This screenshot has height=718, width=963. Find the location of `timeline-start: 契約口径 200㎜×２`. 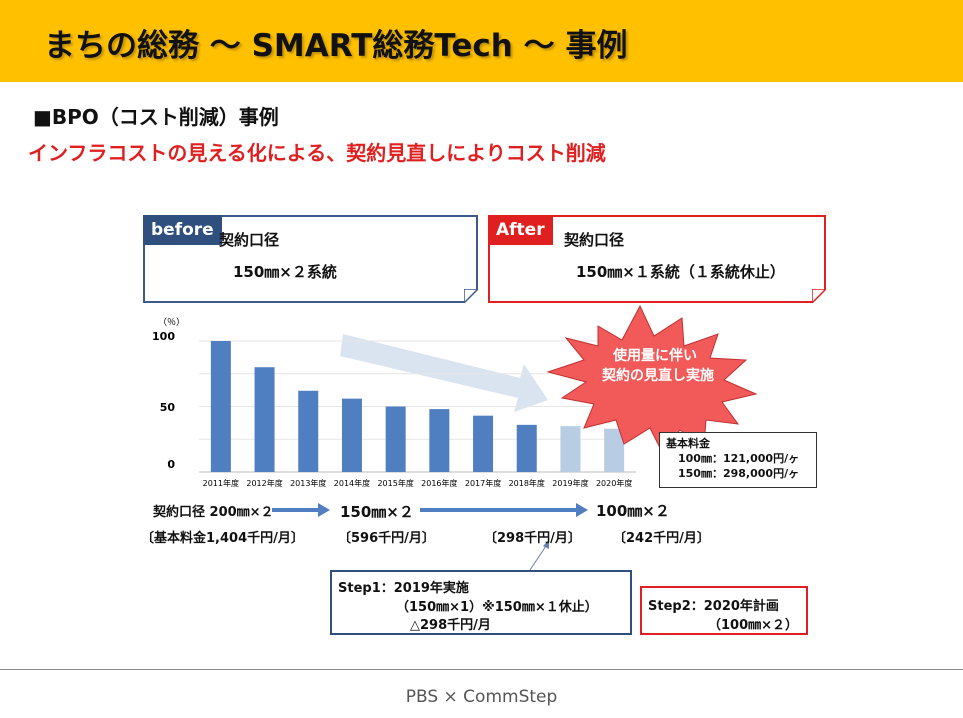

timeline-start: 契約口径 200㎜×２ is located at coordinates (213, 512).